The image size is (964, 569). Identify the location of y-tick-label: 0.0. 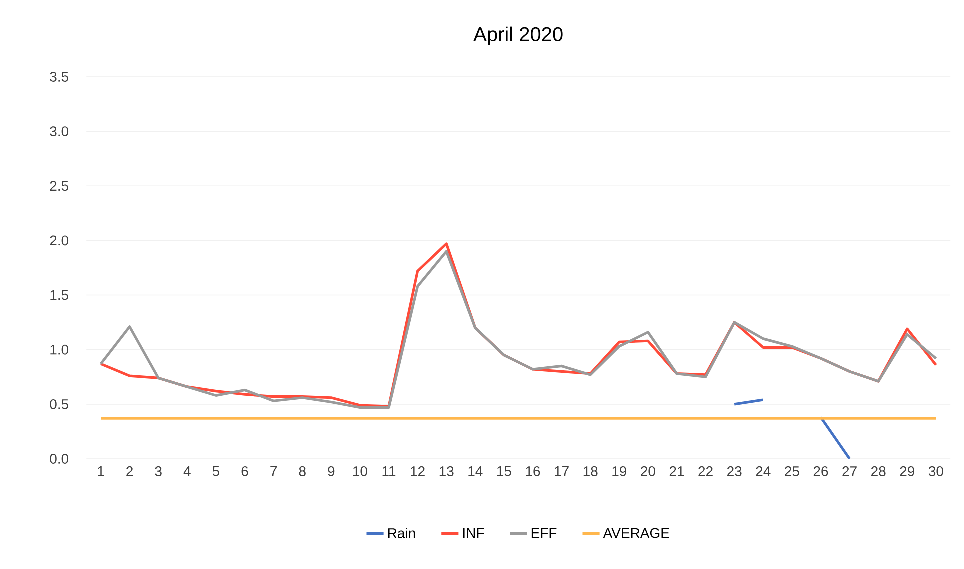
(59, 459).